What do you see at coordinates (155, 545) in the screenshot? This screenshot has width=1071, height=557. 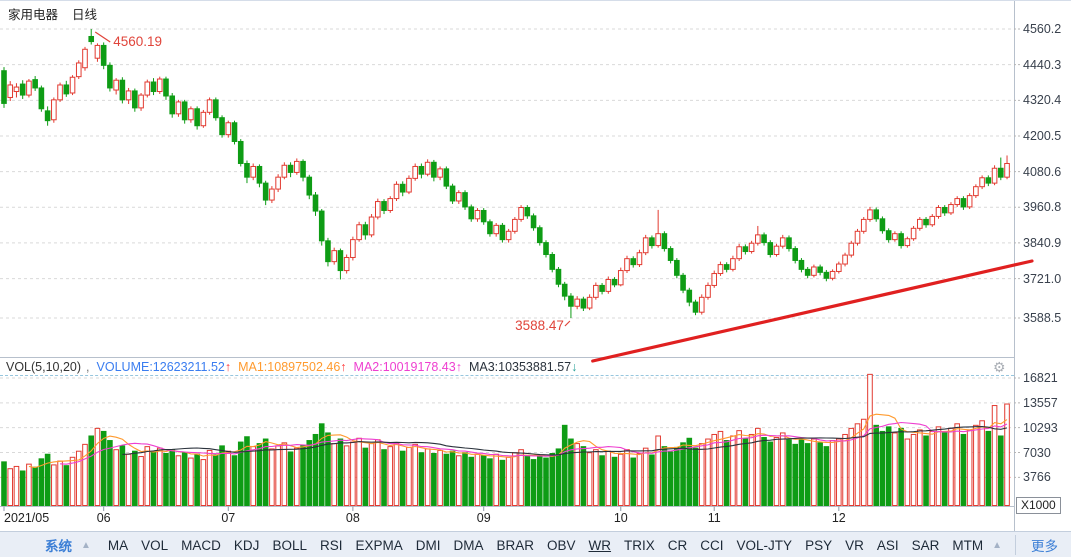 I see `toolbar-item-vol: VOL` at bounding box center [155, 545].